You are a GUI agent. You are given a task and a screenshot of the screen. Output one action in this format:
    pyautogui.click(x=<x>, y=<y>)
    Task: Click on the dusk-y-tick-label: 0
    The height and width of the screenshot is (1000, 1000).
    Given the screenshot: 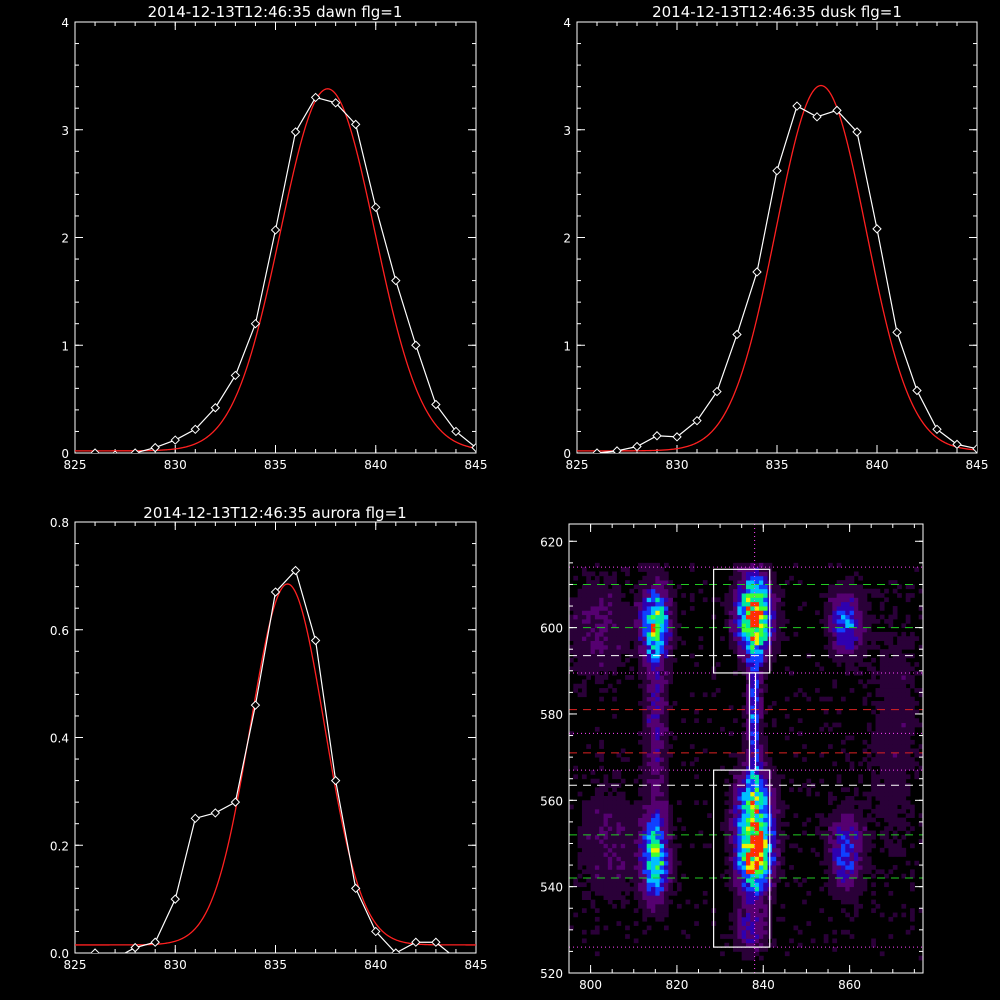 What is the action you would take?
    pyautogui.click(x=567, y=454)
    